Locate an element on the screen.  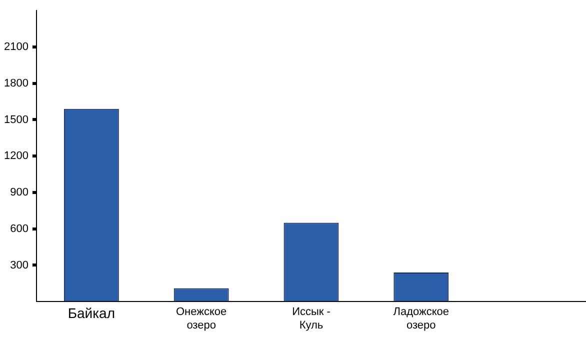
y-tick-label: 900 is located at coordinates (19, 192).